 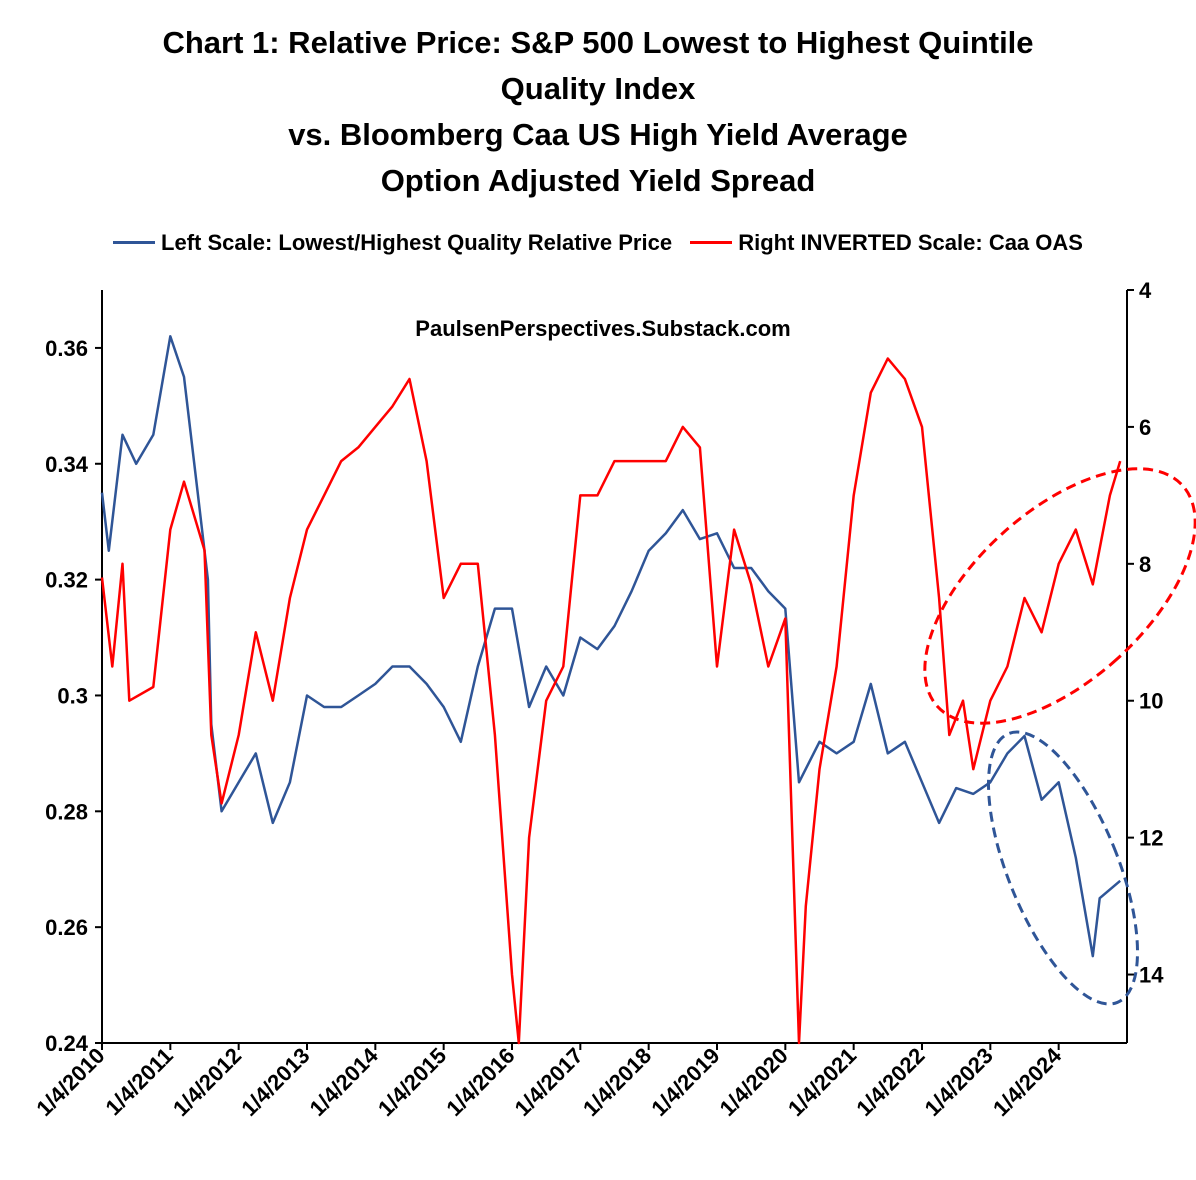 I want to click on x-tick-label: 1/4/2018, so click(x=617, y=1082).